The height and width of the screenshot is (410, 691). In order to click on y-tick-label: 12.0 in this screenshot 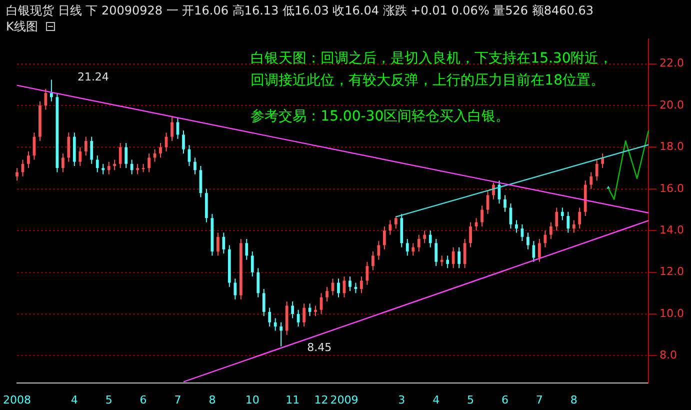, I will do `click(672, 271)`.